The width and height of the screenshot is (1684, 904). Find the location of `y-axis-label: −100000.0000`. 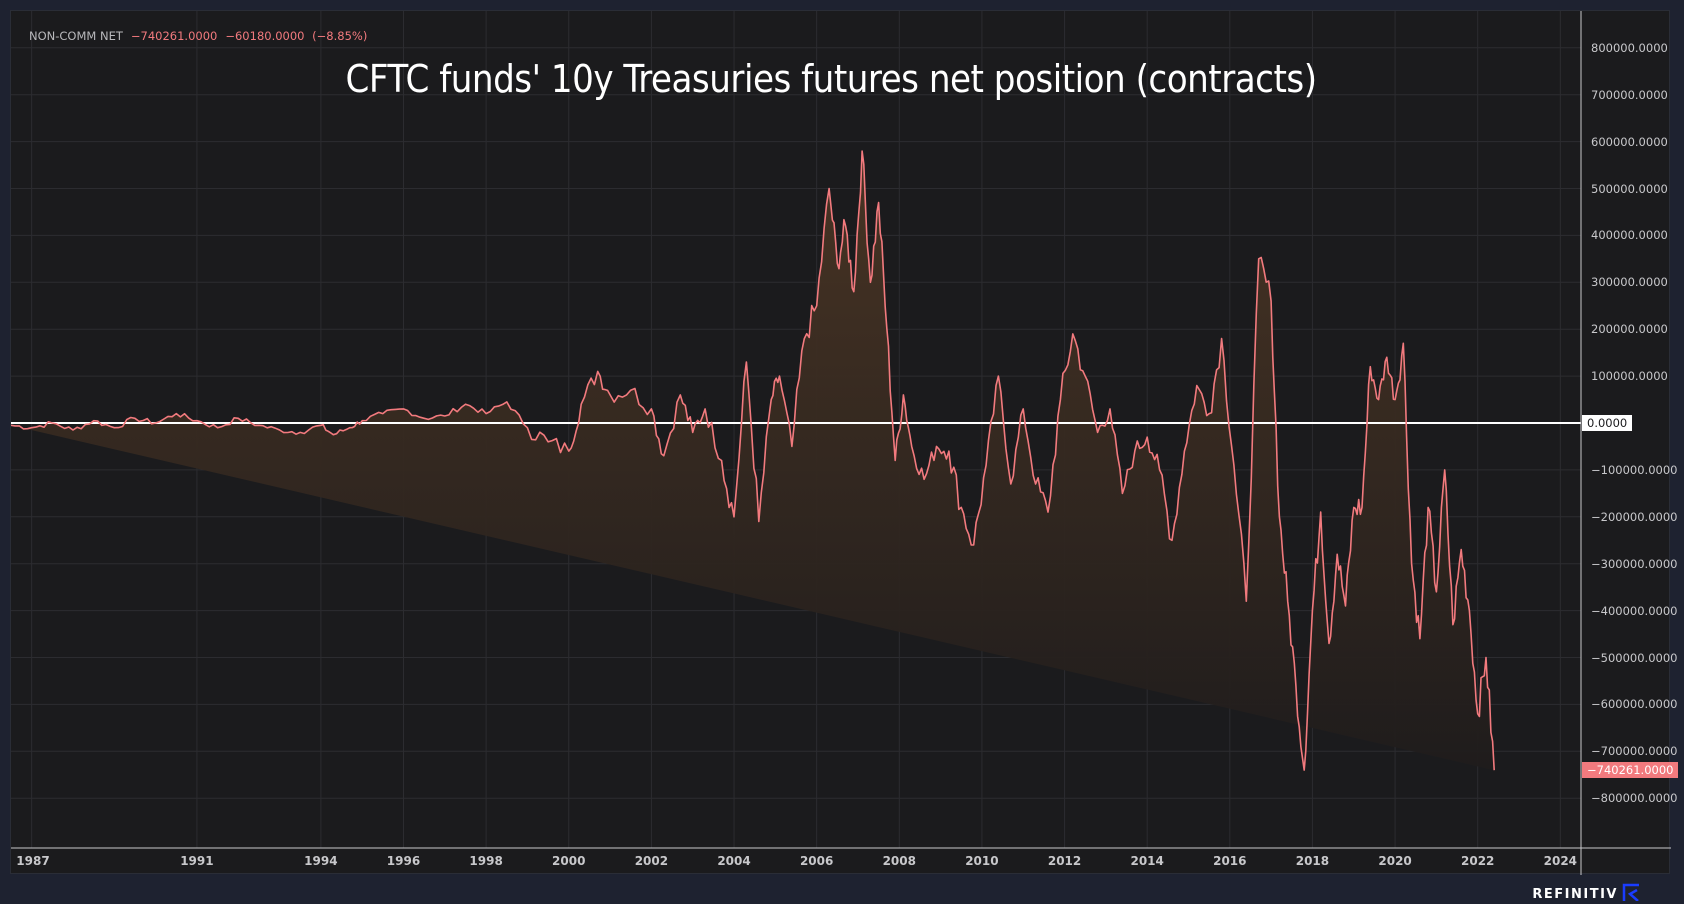

y-axis-label: −100000.0000 is located at coordinates (1634, 469).